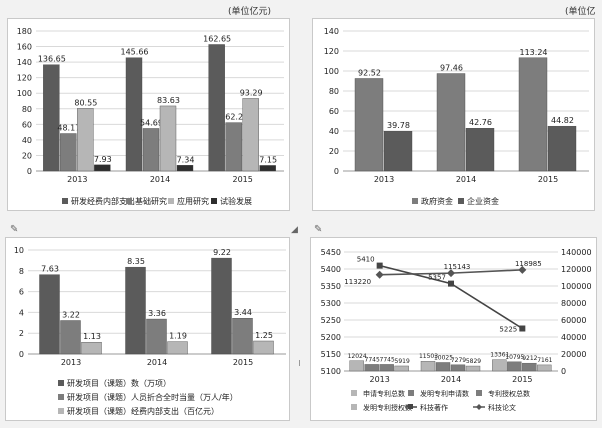 This screenshot has width=602, height=428. I want to click on y2-tick-label: 100000, so click(576, 286).